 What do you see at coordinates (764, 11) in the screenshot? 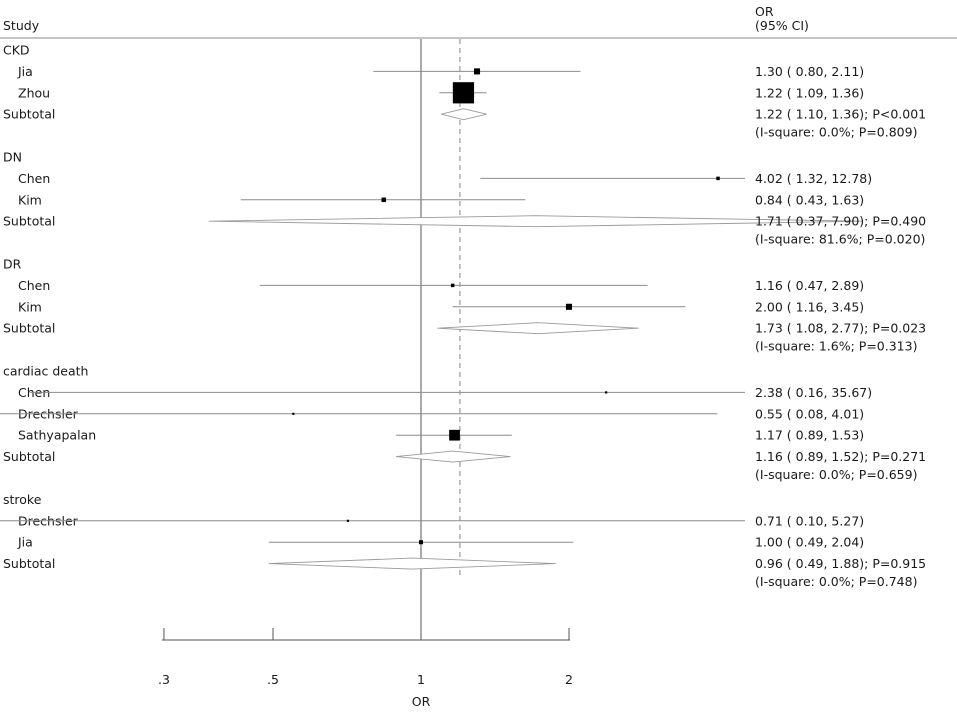
I see `header-or: OR` at bounding box center [764, 11].